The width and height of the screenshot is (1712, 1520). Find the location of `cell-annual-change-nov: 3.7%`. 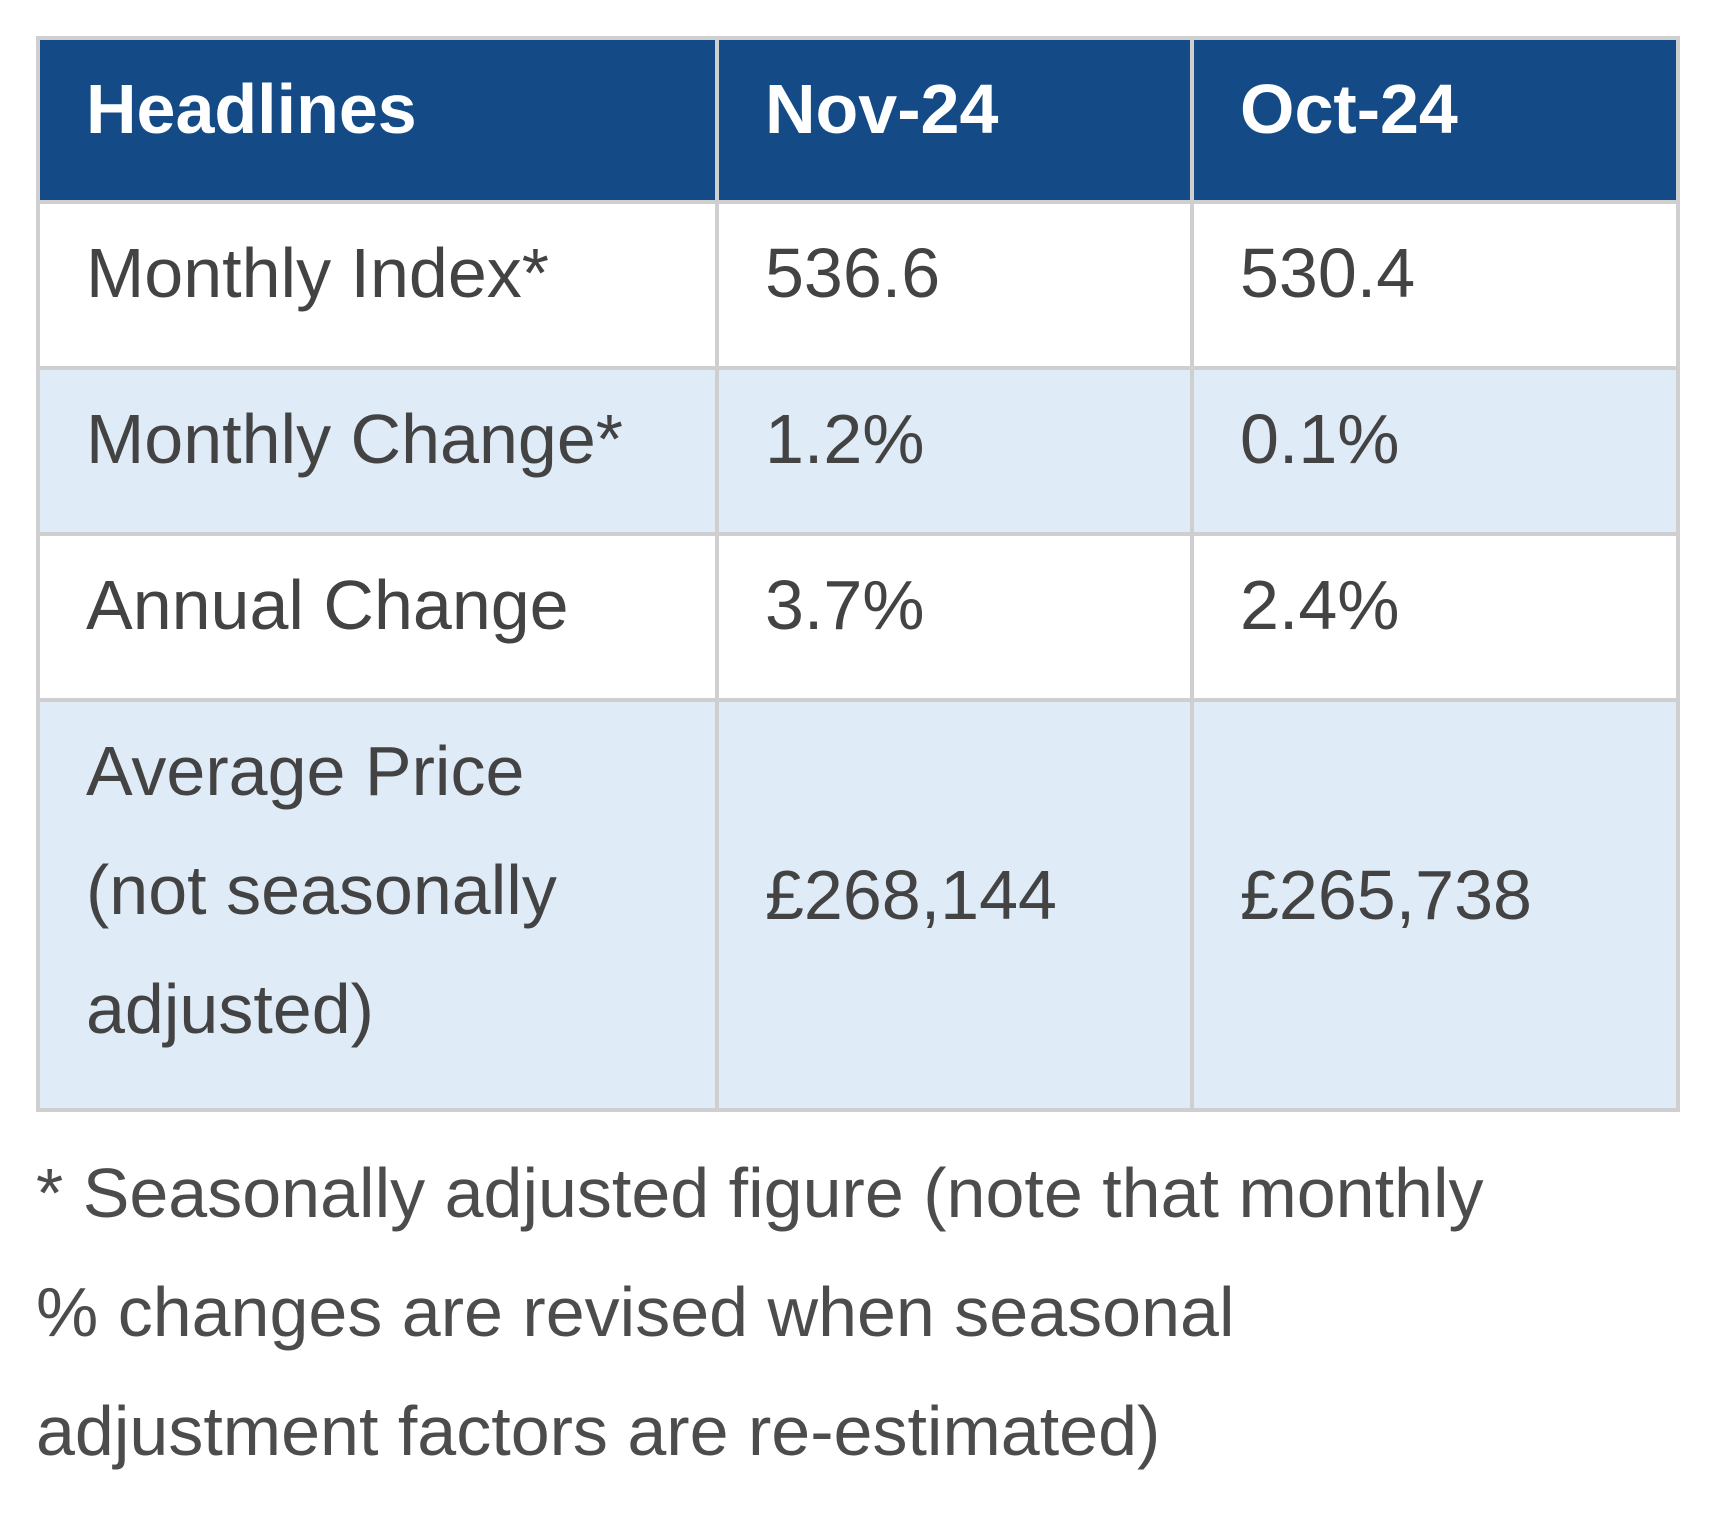

cell-annual-change-nov: 3.7% is located at coordinates (954, 617).